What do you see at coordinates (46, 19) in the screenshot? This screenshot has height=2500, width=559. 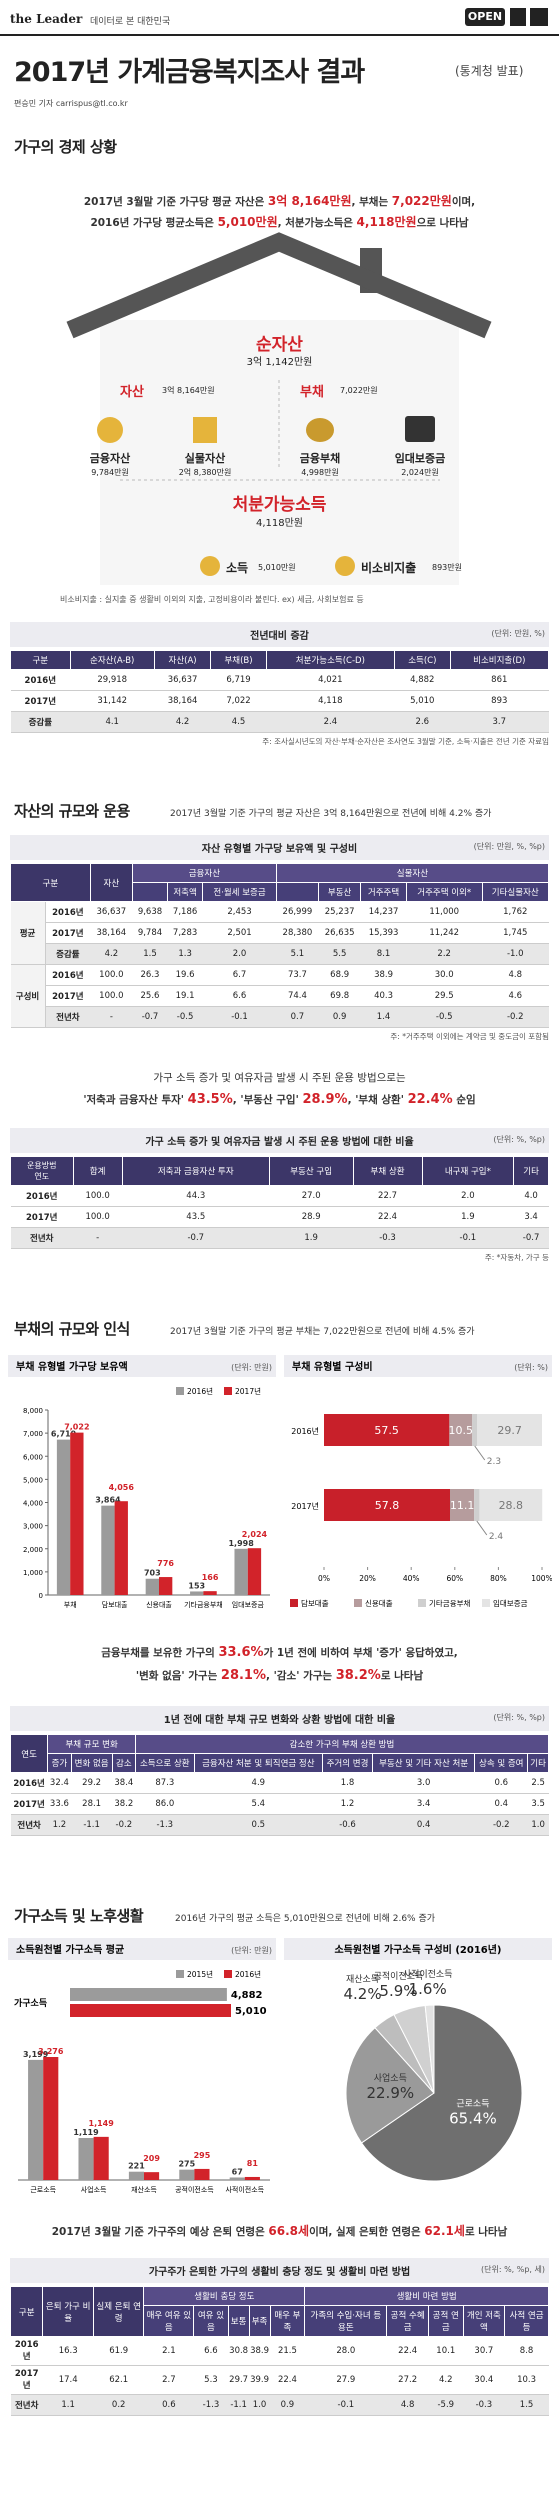 I see `brand: the Leader` at bounding box center [46, 19].